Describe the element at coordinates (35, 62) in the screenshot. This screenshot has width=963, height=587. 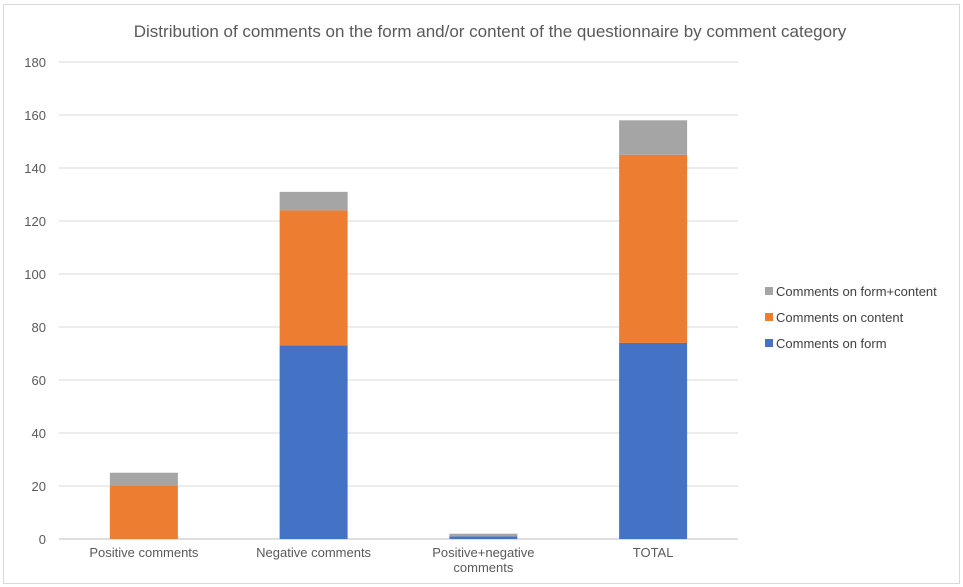
I see `y-tick-label: 180` at that location.